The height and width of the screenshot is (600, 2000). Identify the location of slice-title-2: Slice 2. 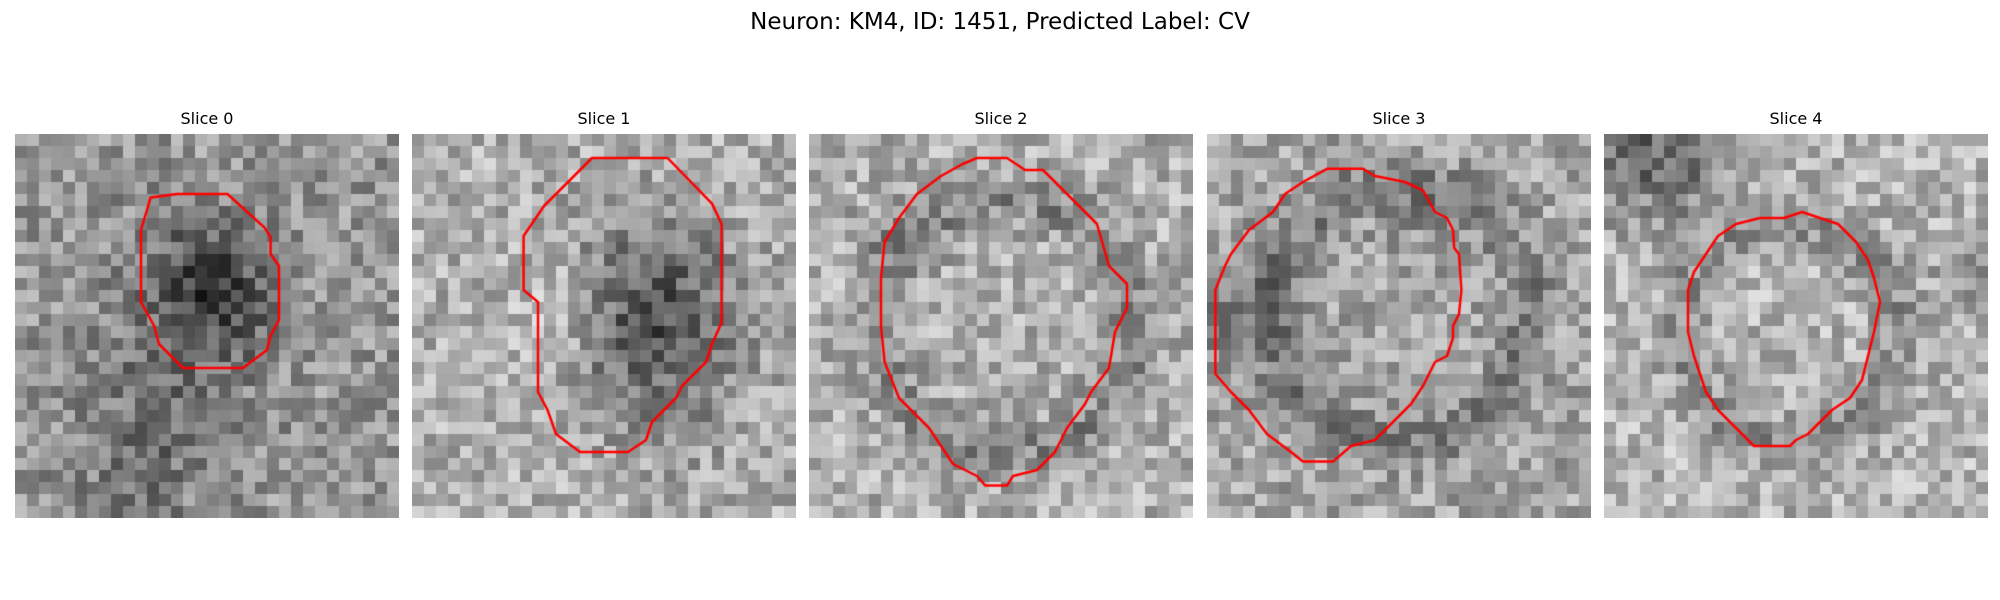
(1001, 118).